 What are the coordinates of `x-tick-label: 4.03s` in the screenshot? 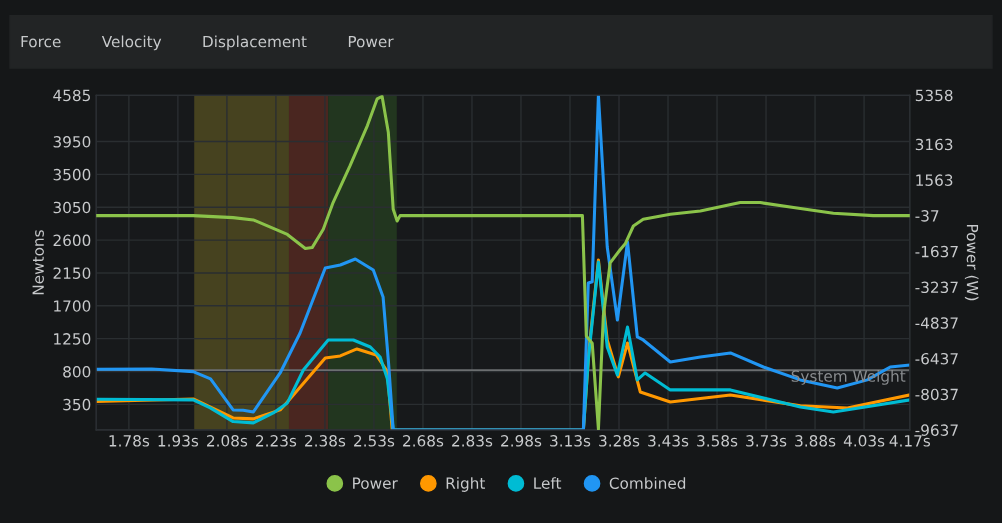 It's located at (864, 441).